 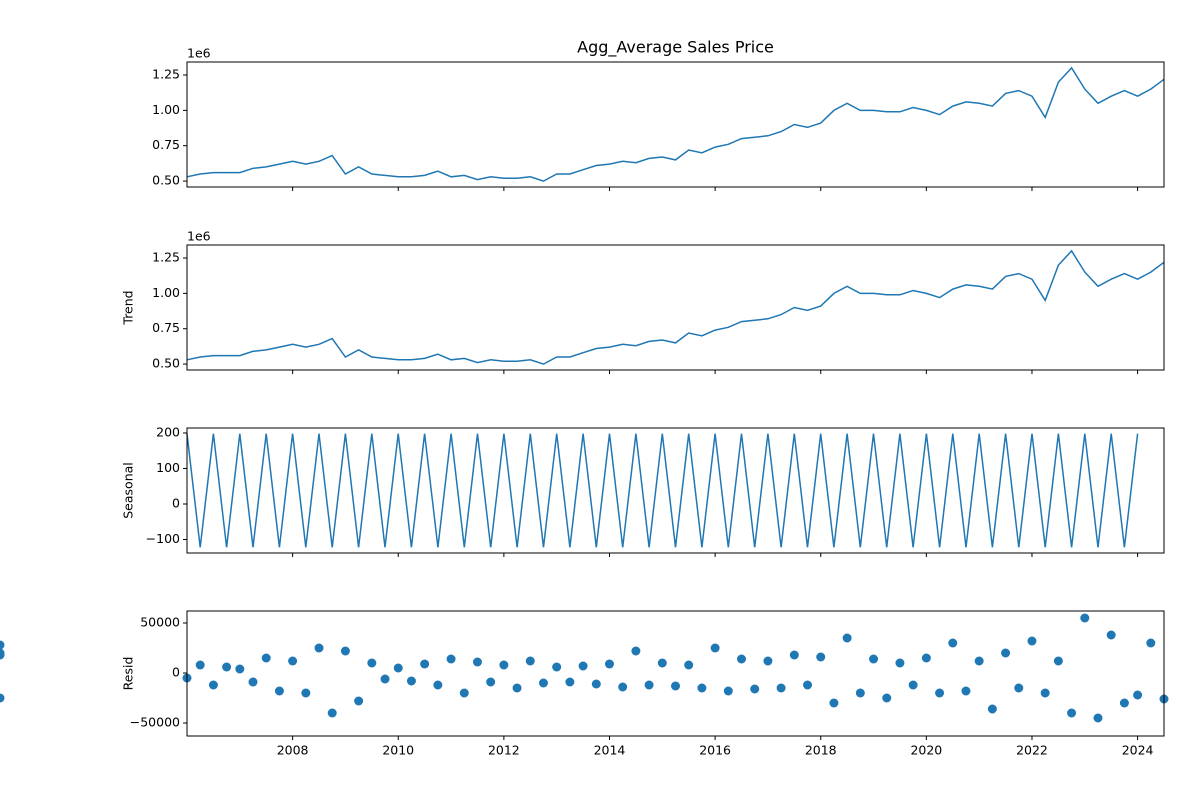 What do you see at coordinates (504, 750) in the screenshot?
I see `x-tick-label: 2012` at bounding box center [504, 750].